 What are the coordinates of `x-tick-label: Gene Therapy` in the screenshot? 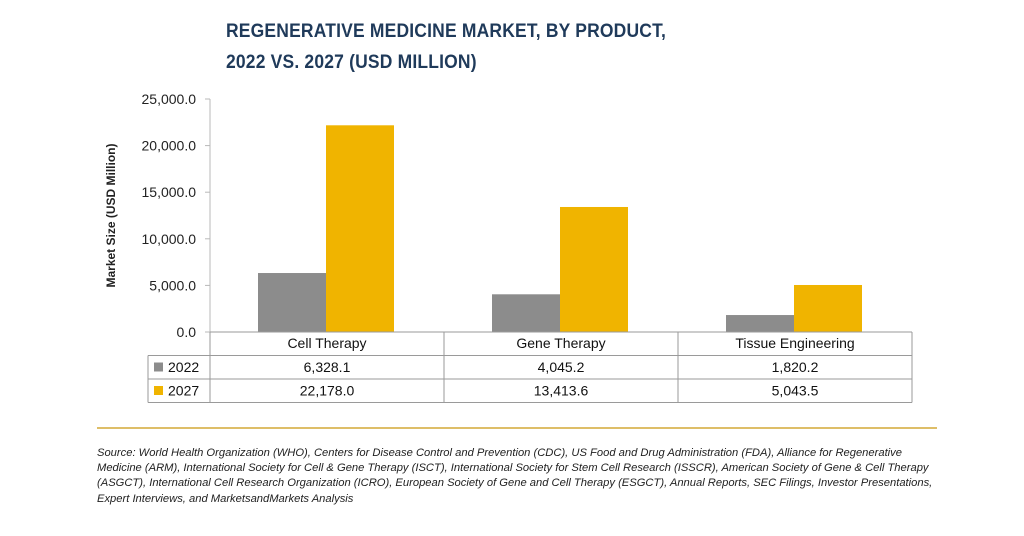 It's located at (560, 343).